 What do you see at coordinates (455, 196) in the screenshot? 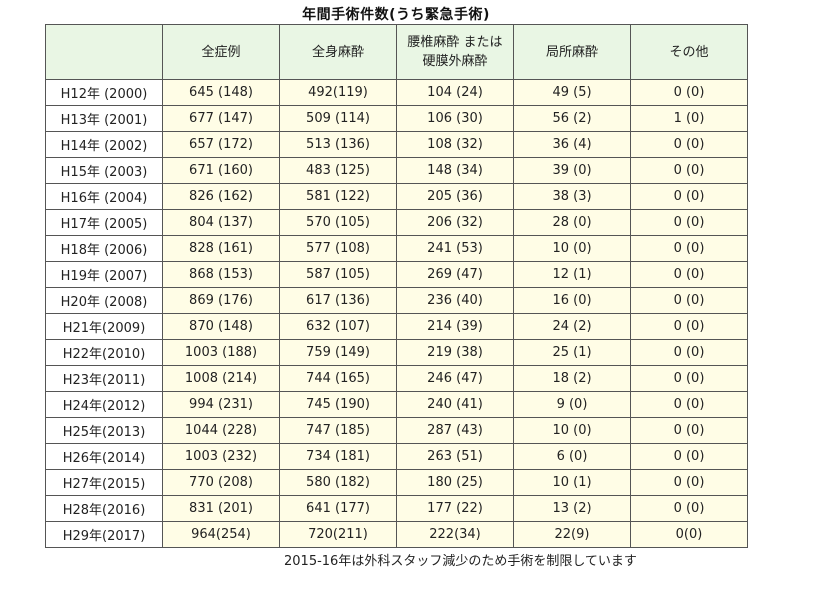
I see `cell-spinal-epidural: 205 (36)` at bounding box center [455, 196].